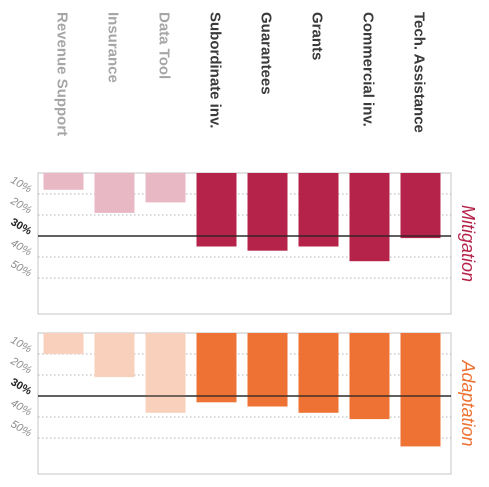  Describe the element at coordinates (114, 355) in the screenshot. I see `adaptation-bar-insurance` at that location.